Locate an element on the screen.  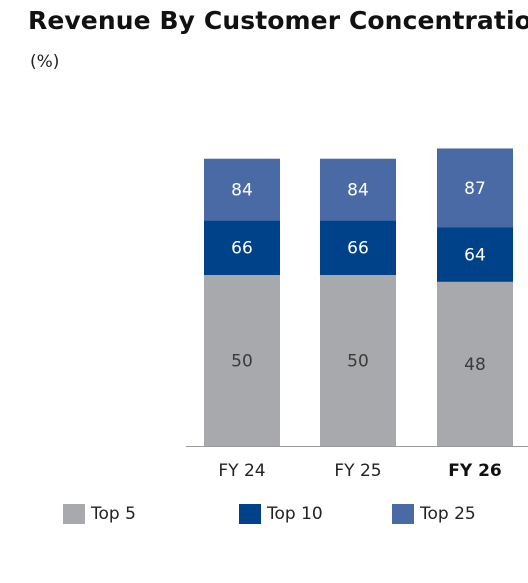
data-label-top10-fy26: 64 is located at coordinates (475, 255).